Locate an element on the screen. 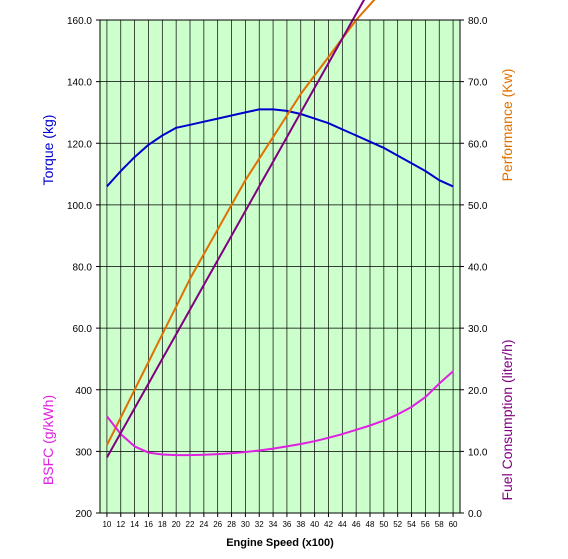 The width and height of the screenshot is (568, 559). x-tick-label: 36 is located at coordinates (286, 524).